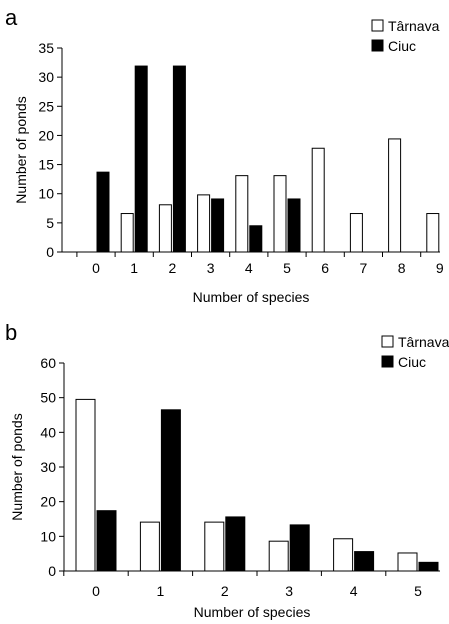  Describe the element at coordinates (11, 332) in the screenshot. I see `panel-b-label: b` at that location.